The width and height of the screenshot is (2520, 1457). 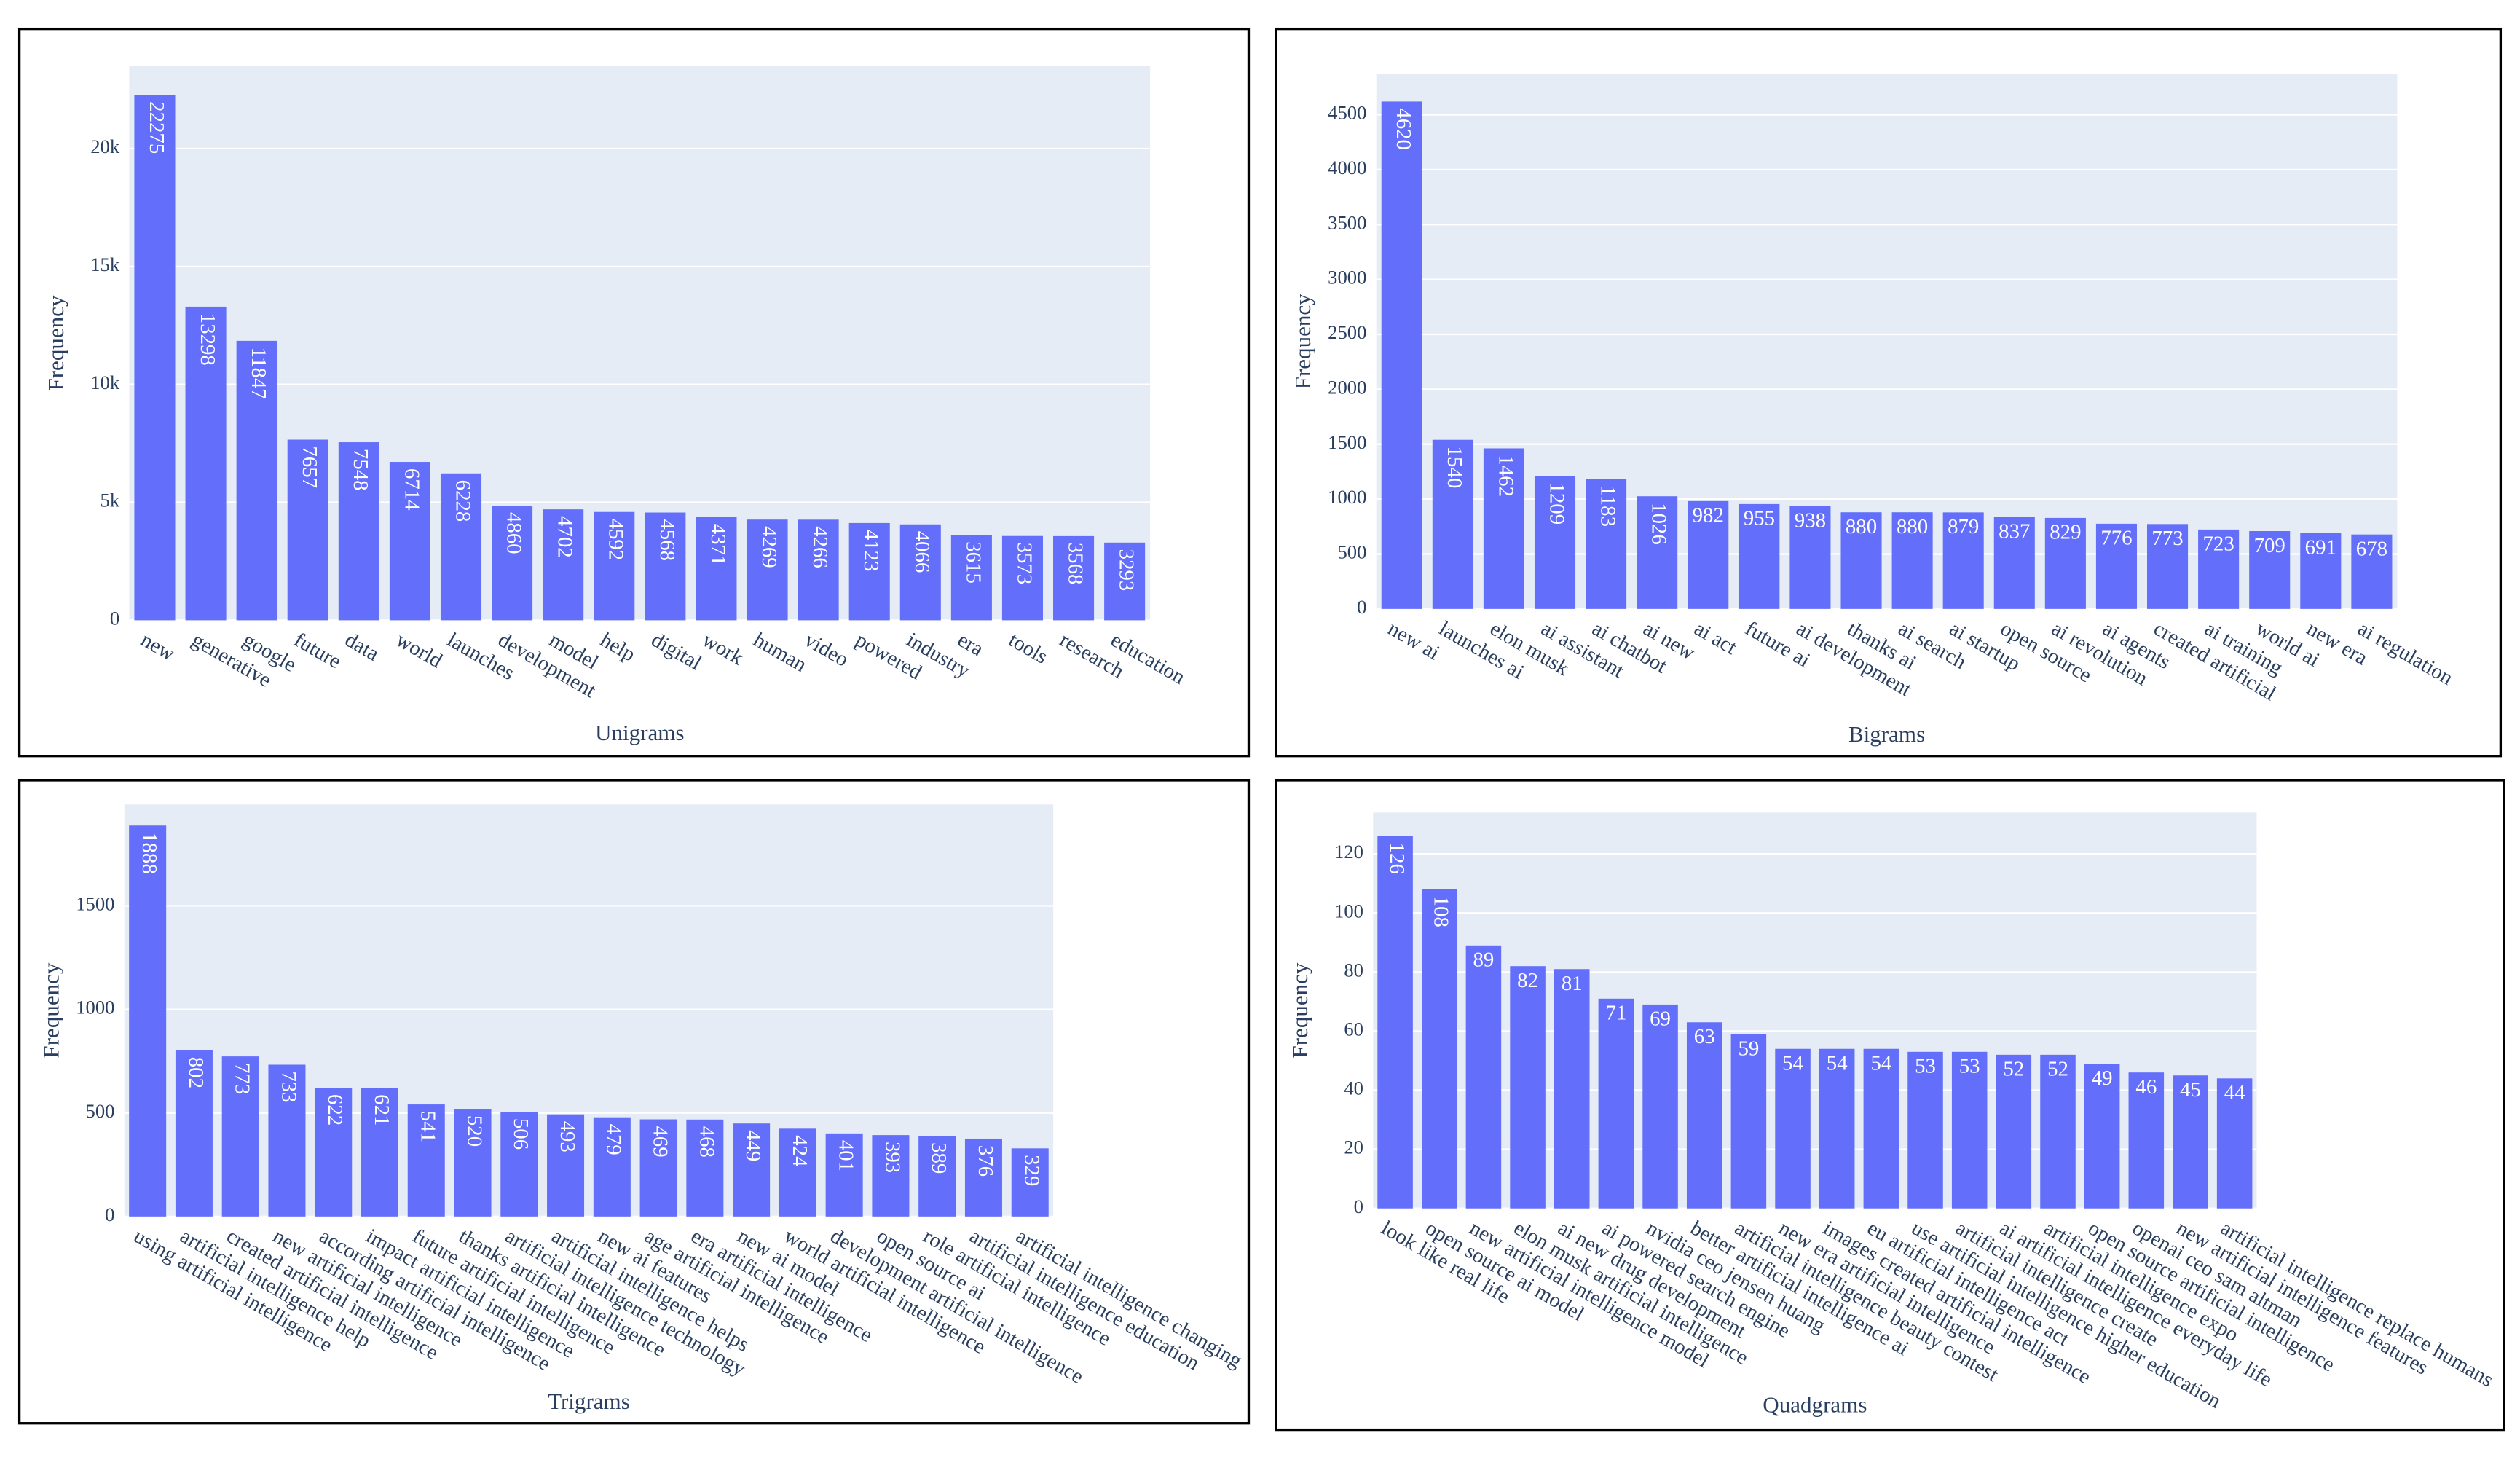 What do you see at coordinates (1886, 734) in the screenshot?
I see `x-axis-title: Bigrams` at bounding box center [1886, 734].